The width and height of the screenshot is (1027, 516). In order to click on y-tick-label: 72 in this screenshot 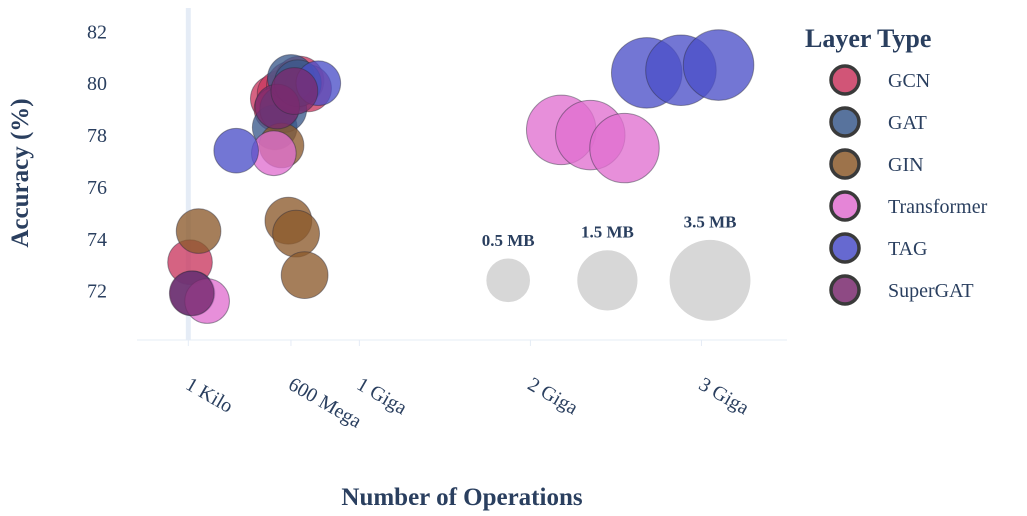, I will do `click(97, 292)`.